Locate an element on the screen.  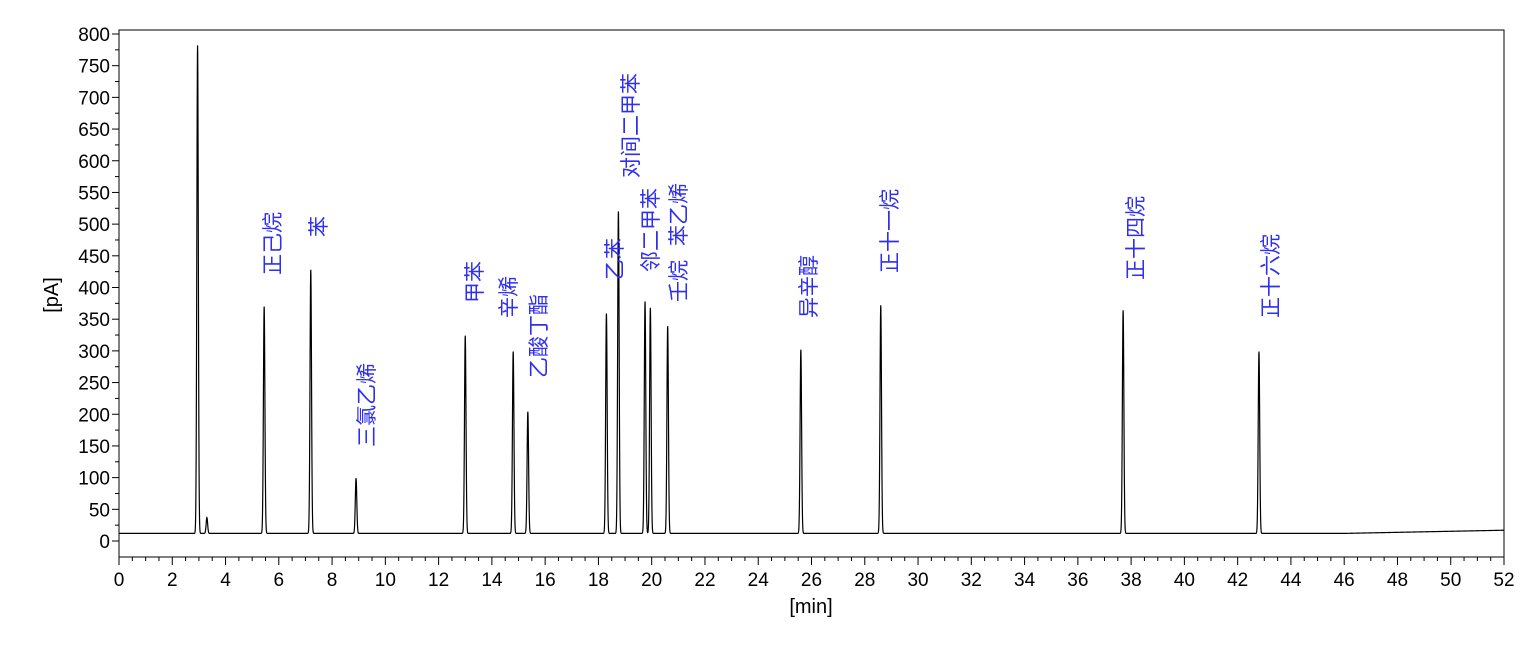
peak-label: 异辛醇 is located at coordinates (809, 286).